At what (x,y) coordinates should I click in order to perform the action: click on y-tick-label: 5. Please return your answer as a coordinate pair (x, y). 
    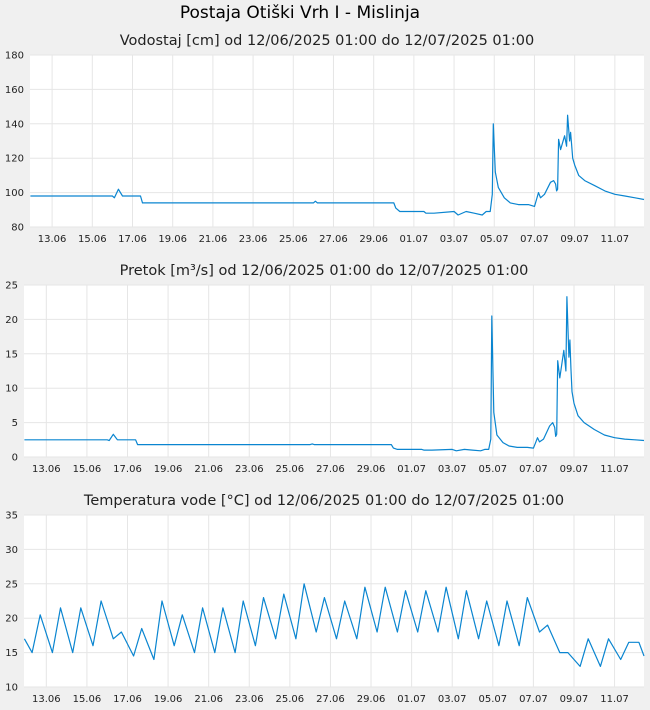
    Looking at the image, I should click on (15, 423).